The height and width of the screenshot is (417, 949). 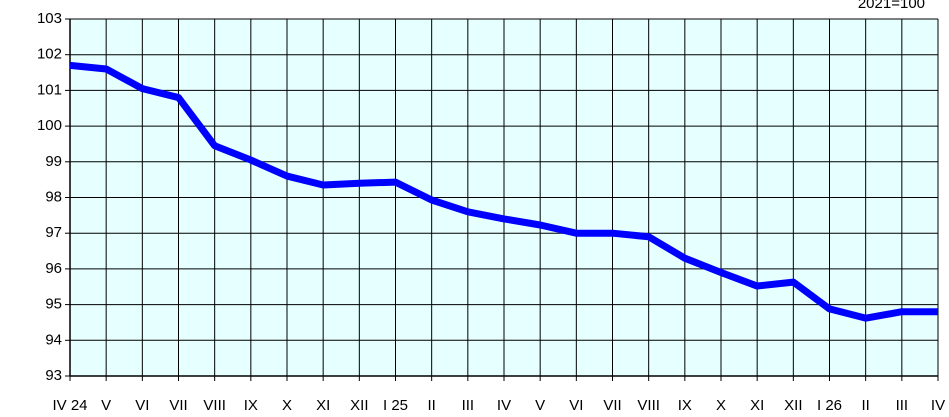 What do you see at coordinates (53, 339) in the screenshot?
I see `y-tick-label: 94` at bounding box center [53, 339].